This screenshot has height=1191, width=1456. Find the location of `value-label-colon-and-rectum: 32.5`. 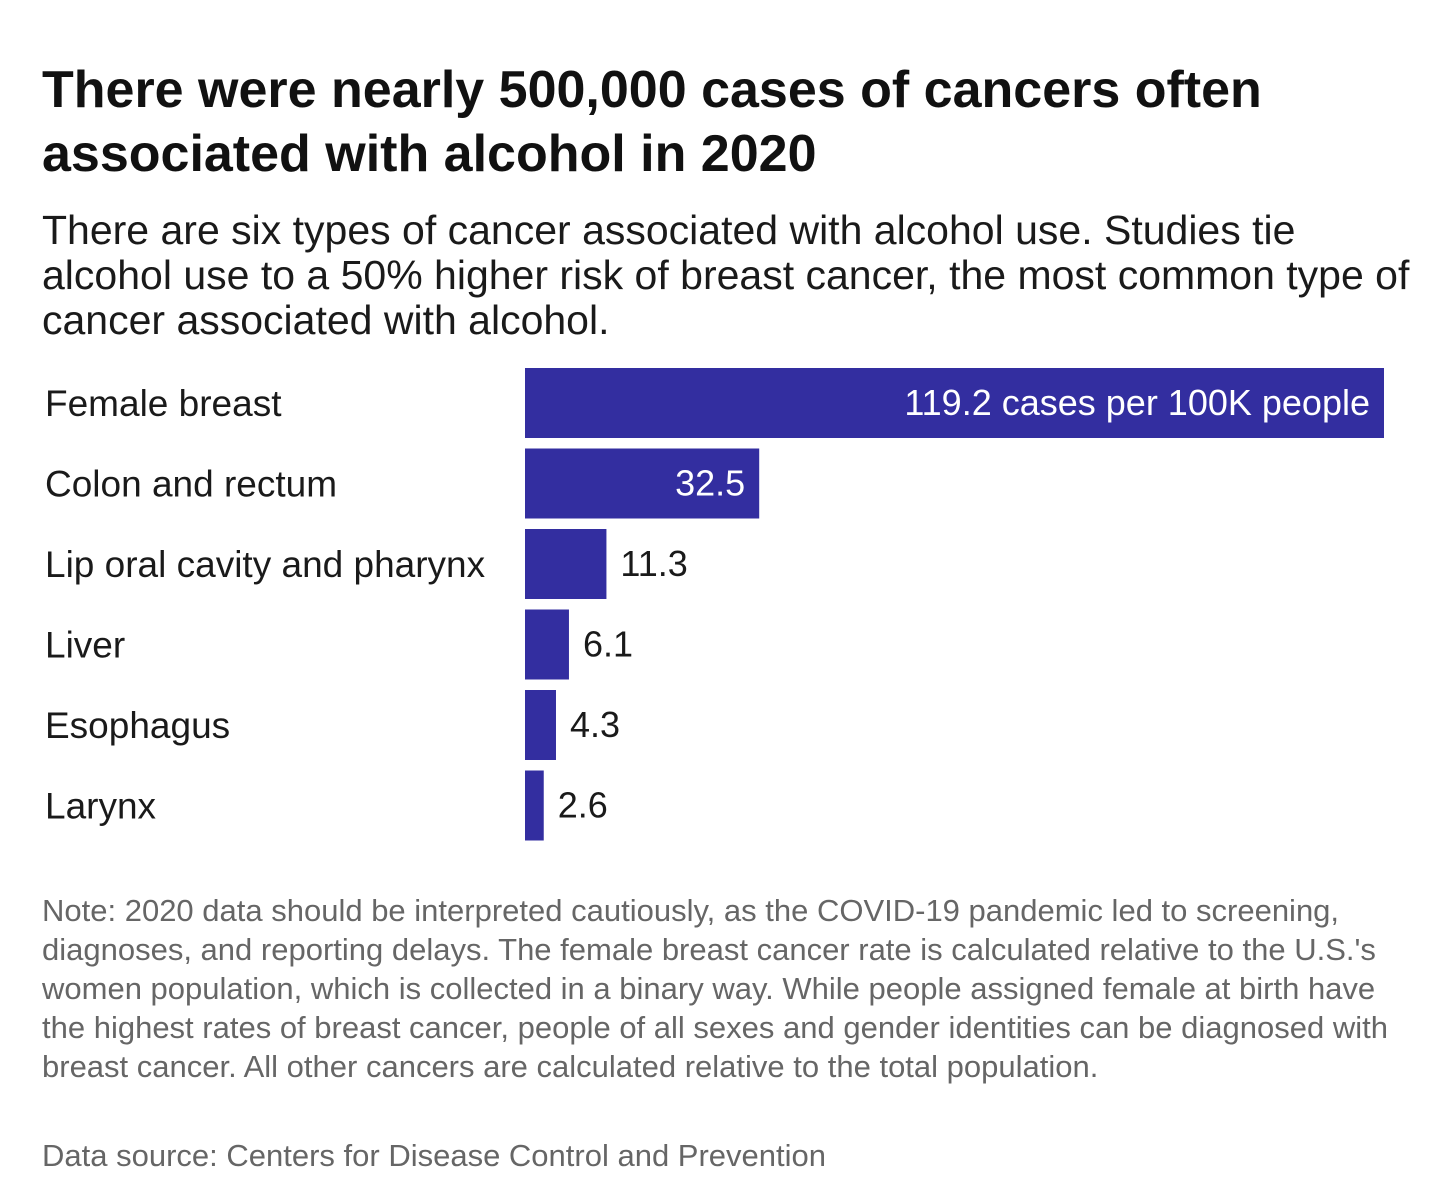

value-label-colon-and-rectum: 32.5 is located at coordinates (710, 483).